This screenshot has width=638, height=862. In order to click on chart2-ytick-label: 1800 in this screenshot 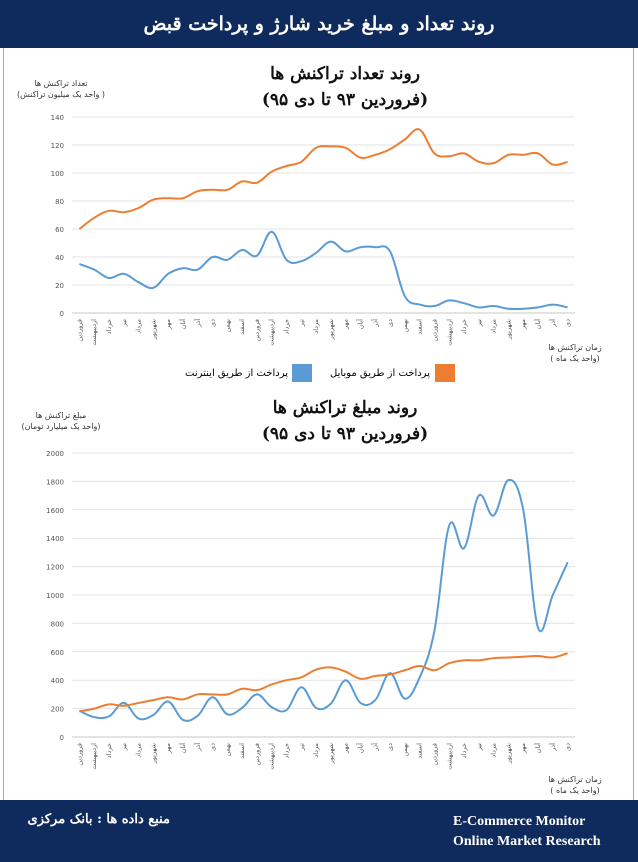, I will do `click(55, 482)`.